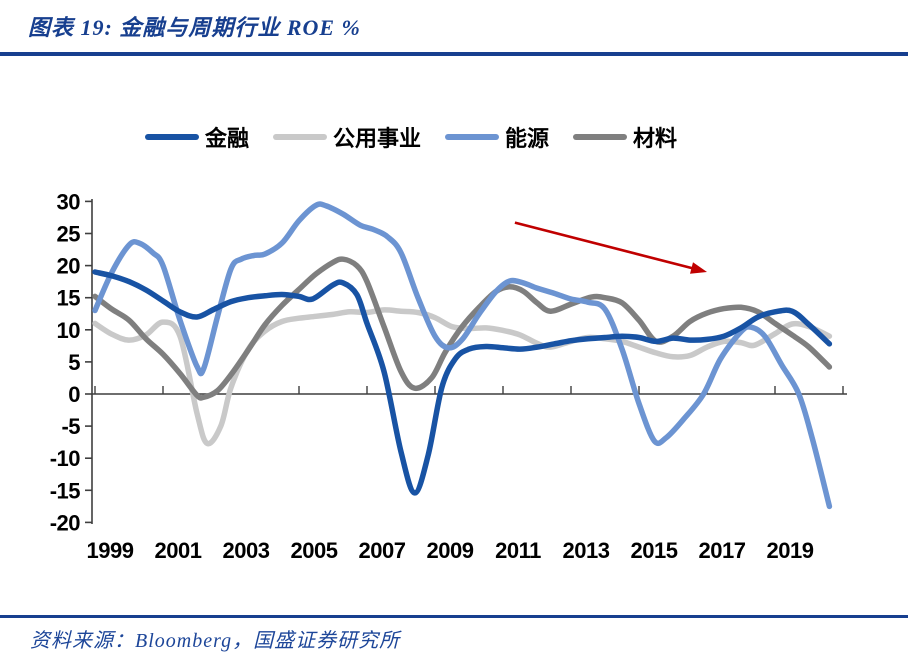 The image size is (908, 664). I want to click on y-tick-label: 15, so click(69, 298).